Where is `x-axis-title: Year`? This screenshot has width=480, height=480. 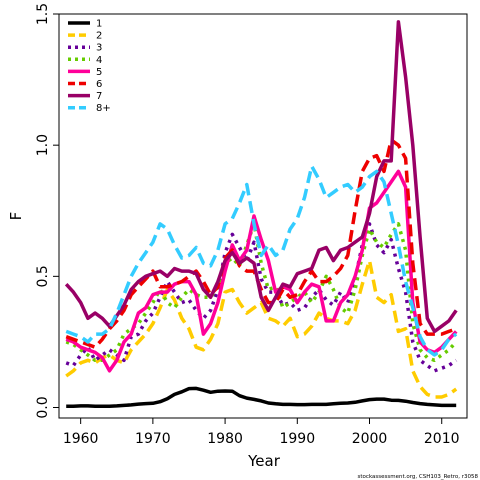
x-axis-title: Year is located at coordinates (264, 461).